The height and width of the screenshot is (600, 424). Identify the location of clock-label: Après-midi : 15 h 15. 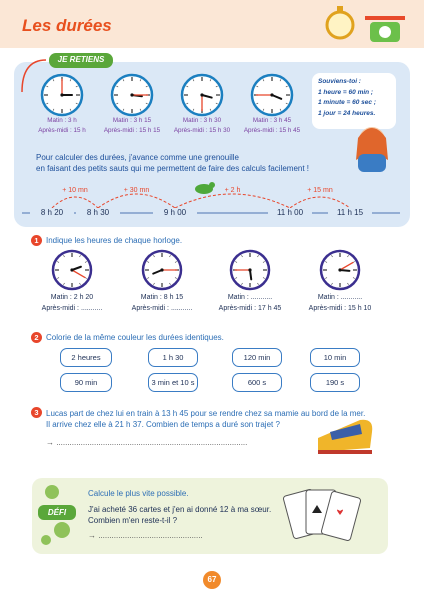
(132, 130).